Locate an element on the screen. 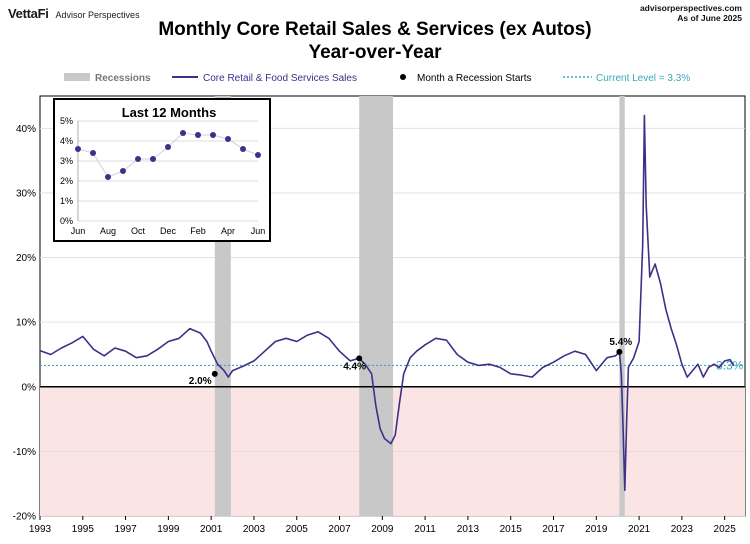  x-tick-label: 2001 is located at coordinates (211, 529).